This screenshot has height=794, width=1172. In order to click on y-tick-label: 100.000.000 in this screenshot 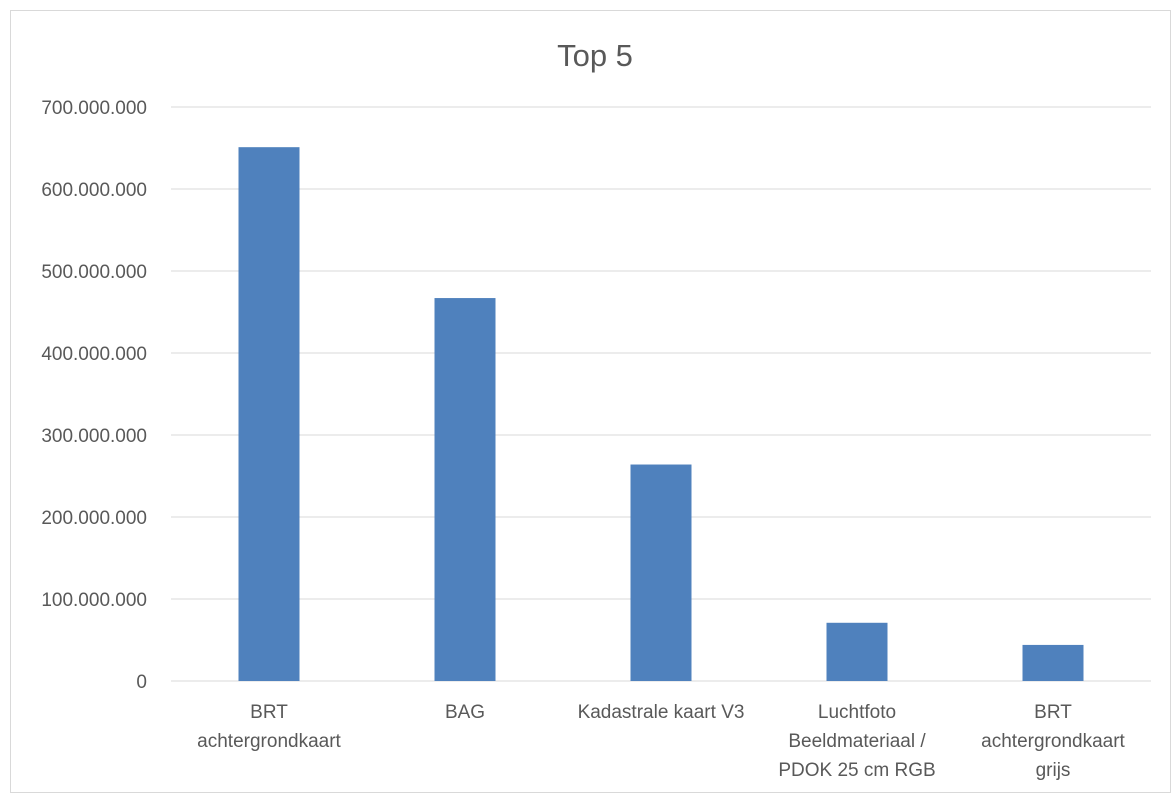, I will do `click(94, 600)`.